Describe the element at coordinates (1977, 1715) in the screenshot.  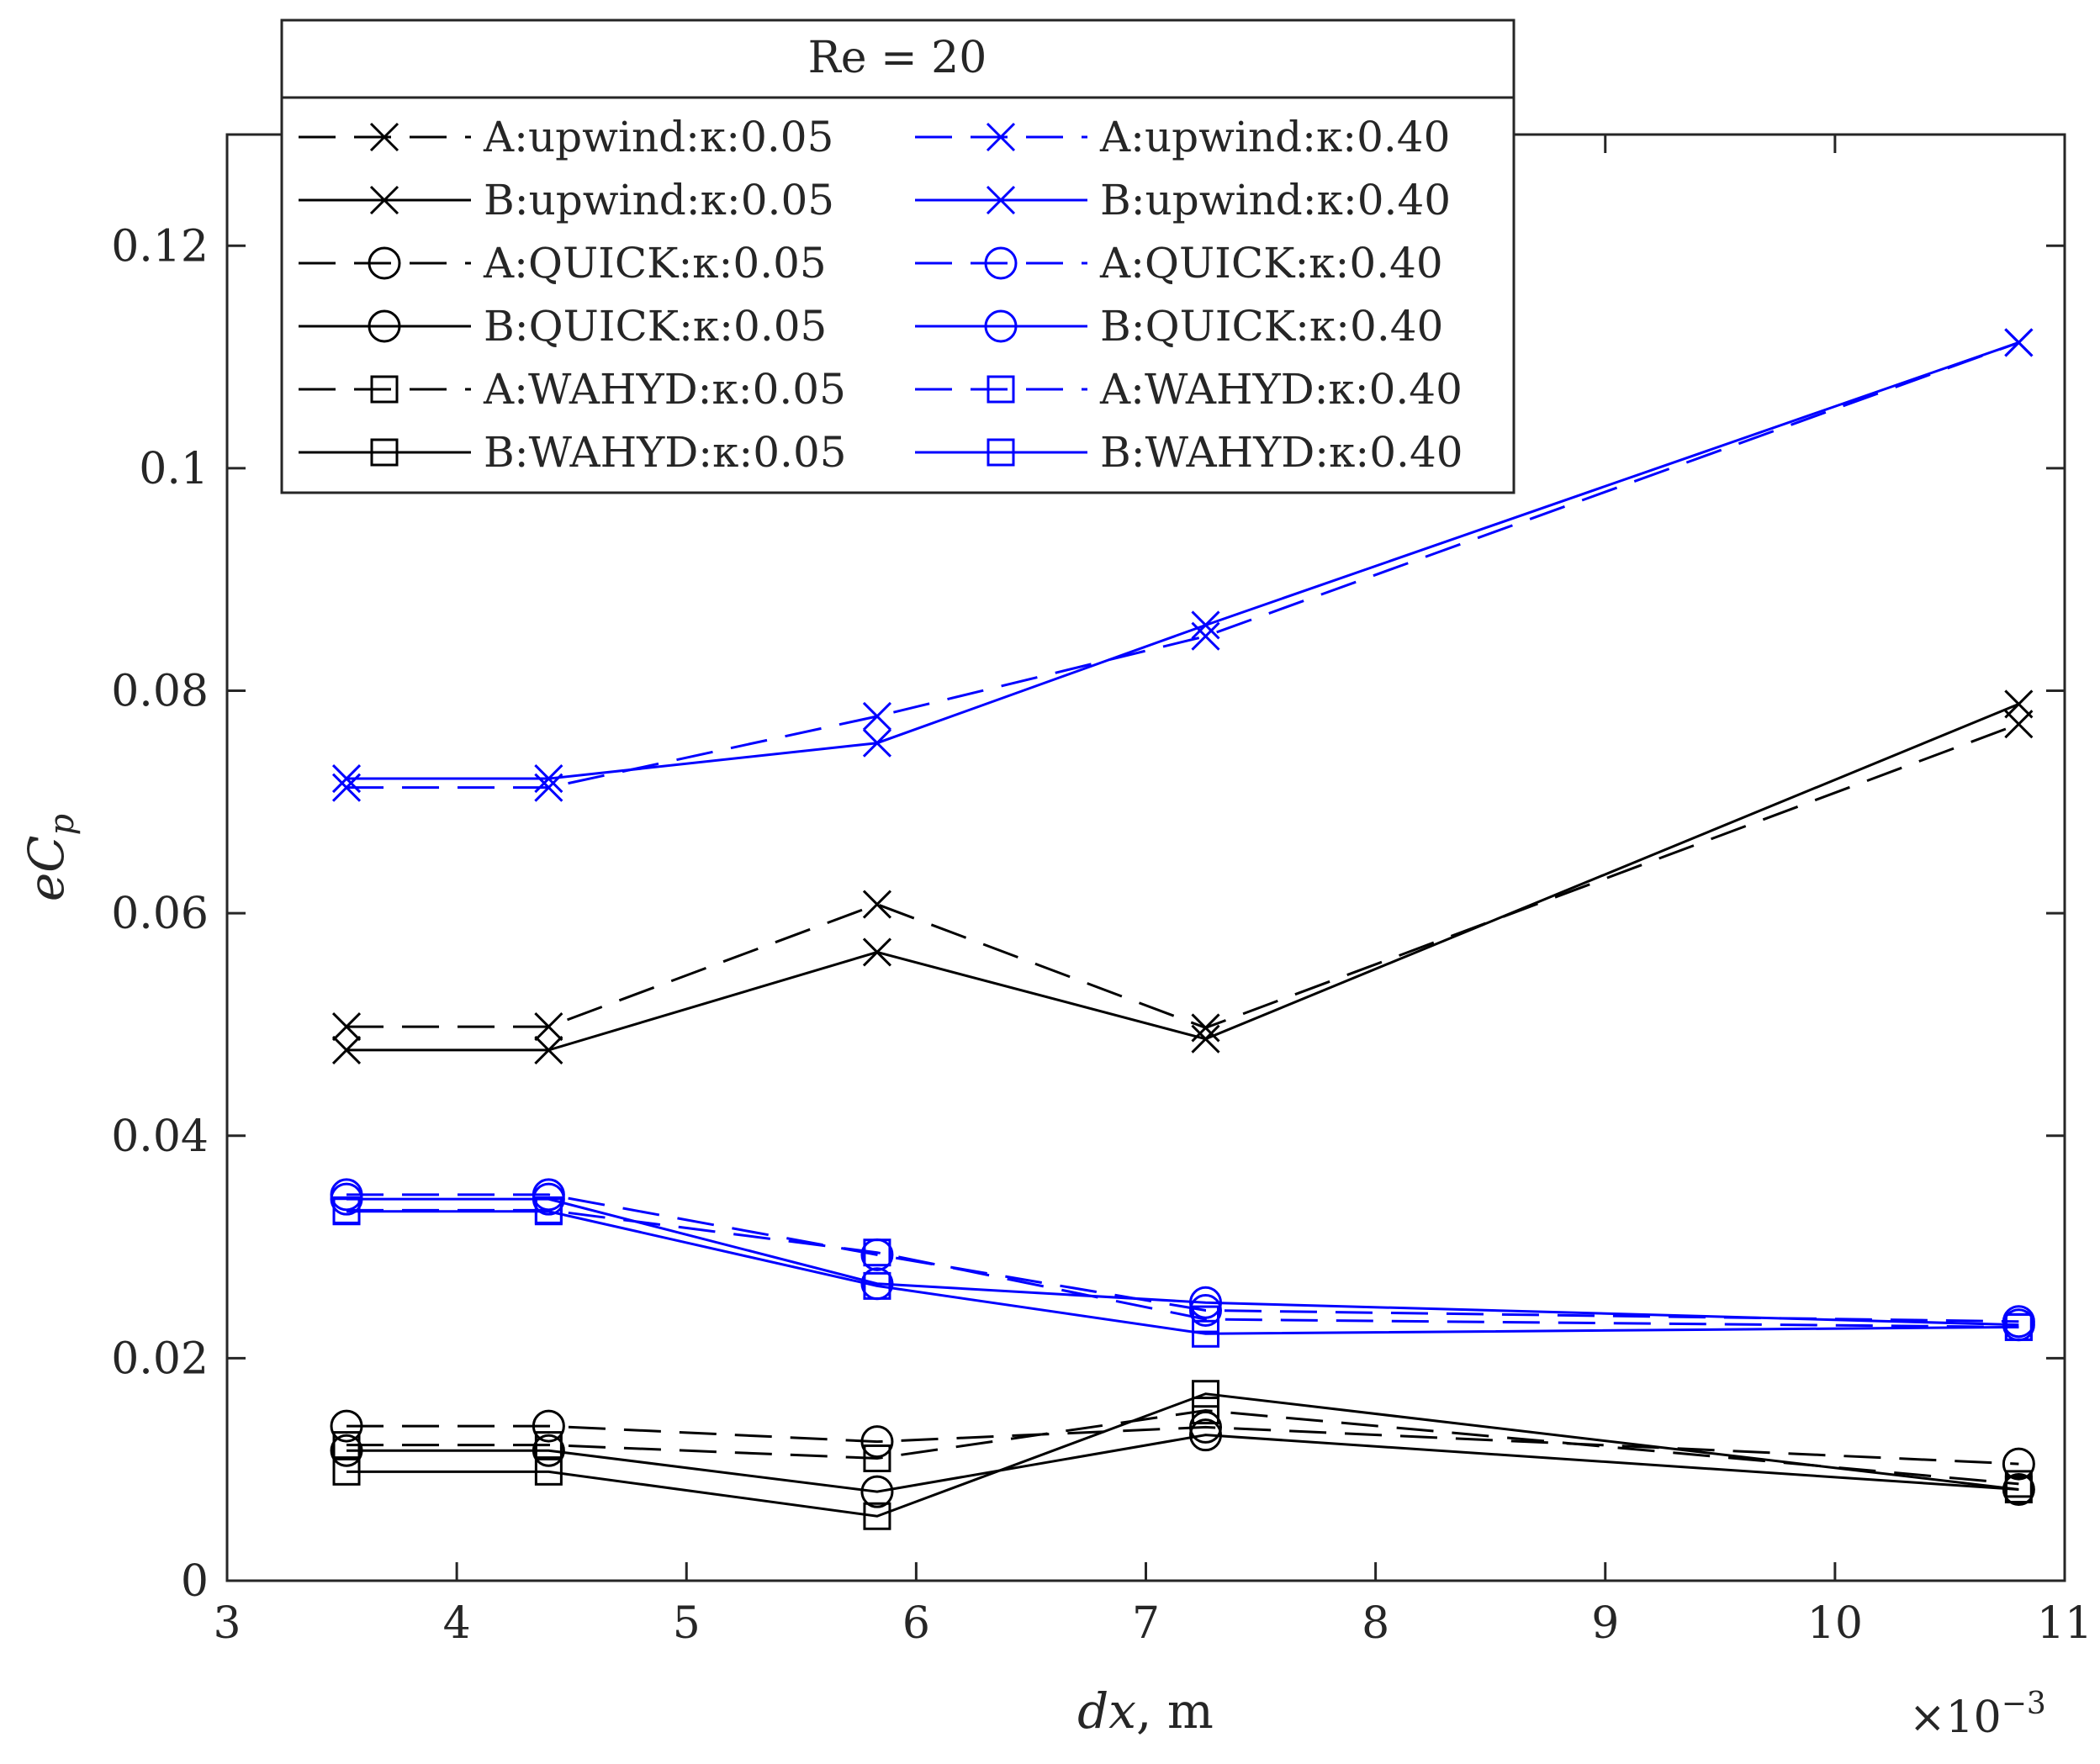
I see `x-axis-exponent: ×10⁻³` at that location.